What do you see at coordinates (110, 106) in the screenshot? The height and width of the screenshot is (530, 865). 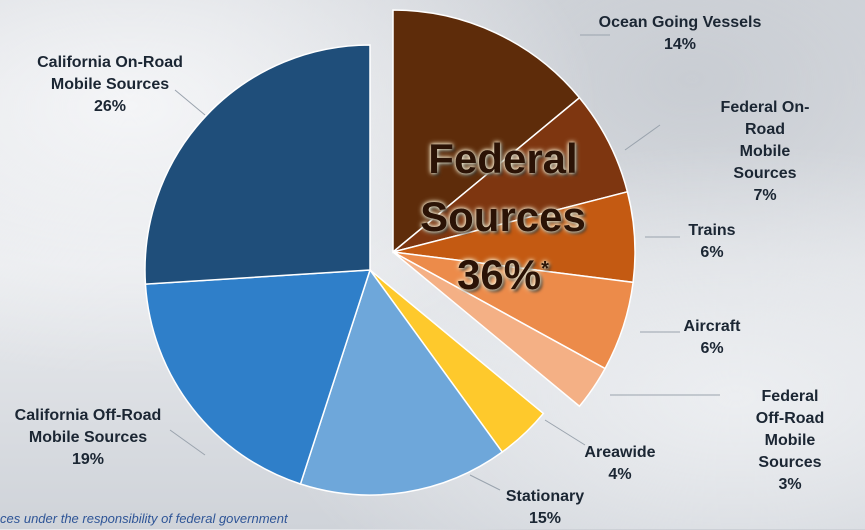 I see `slice-value: 26%` at bounding box center [110, 106].